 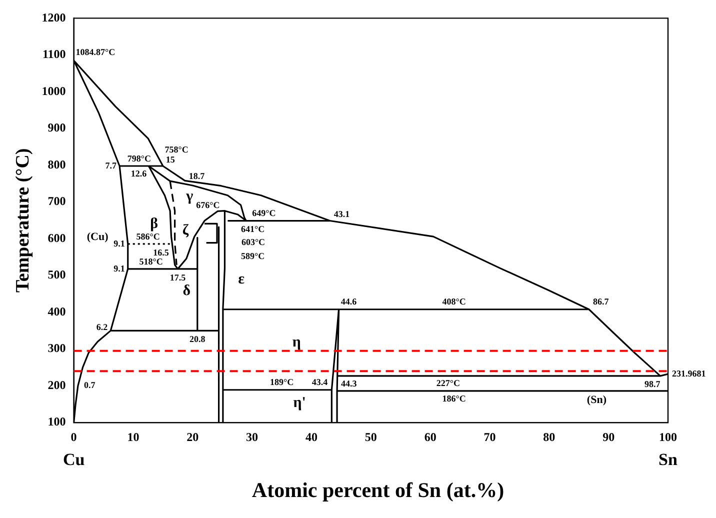 I want to click on x-tick-label: 80, so click(x=549, y=437).